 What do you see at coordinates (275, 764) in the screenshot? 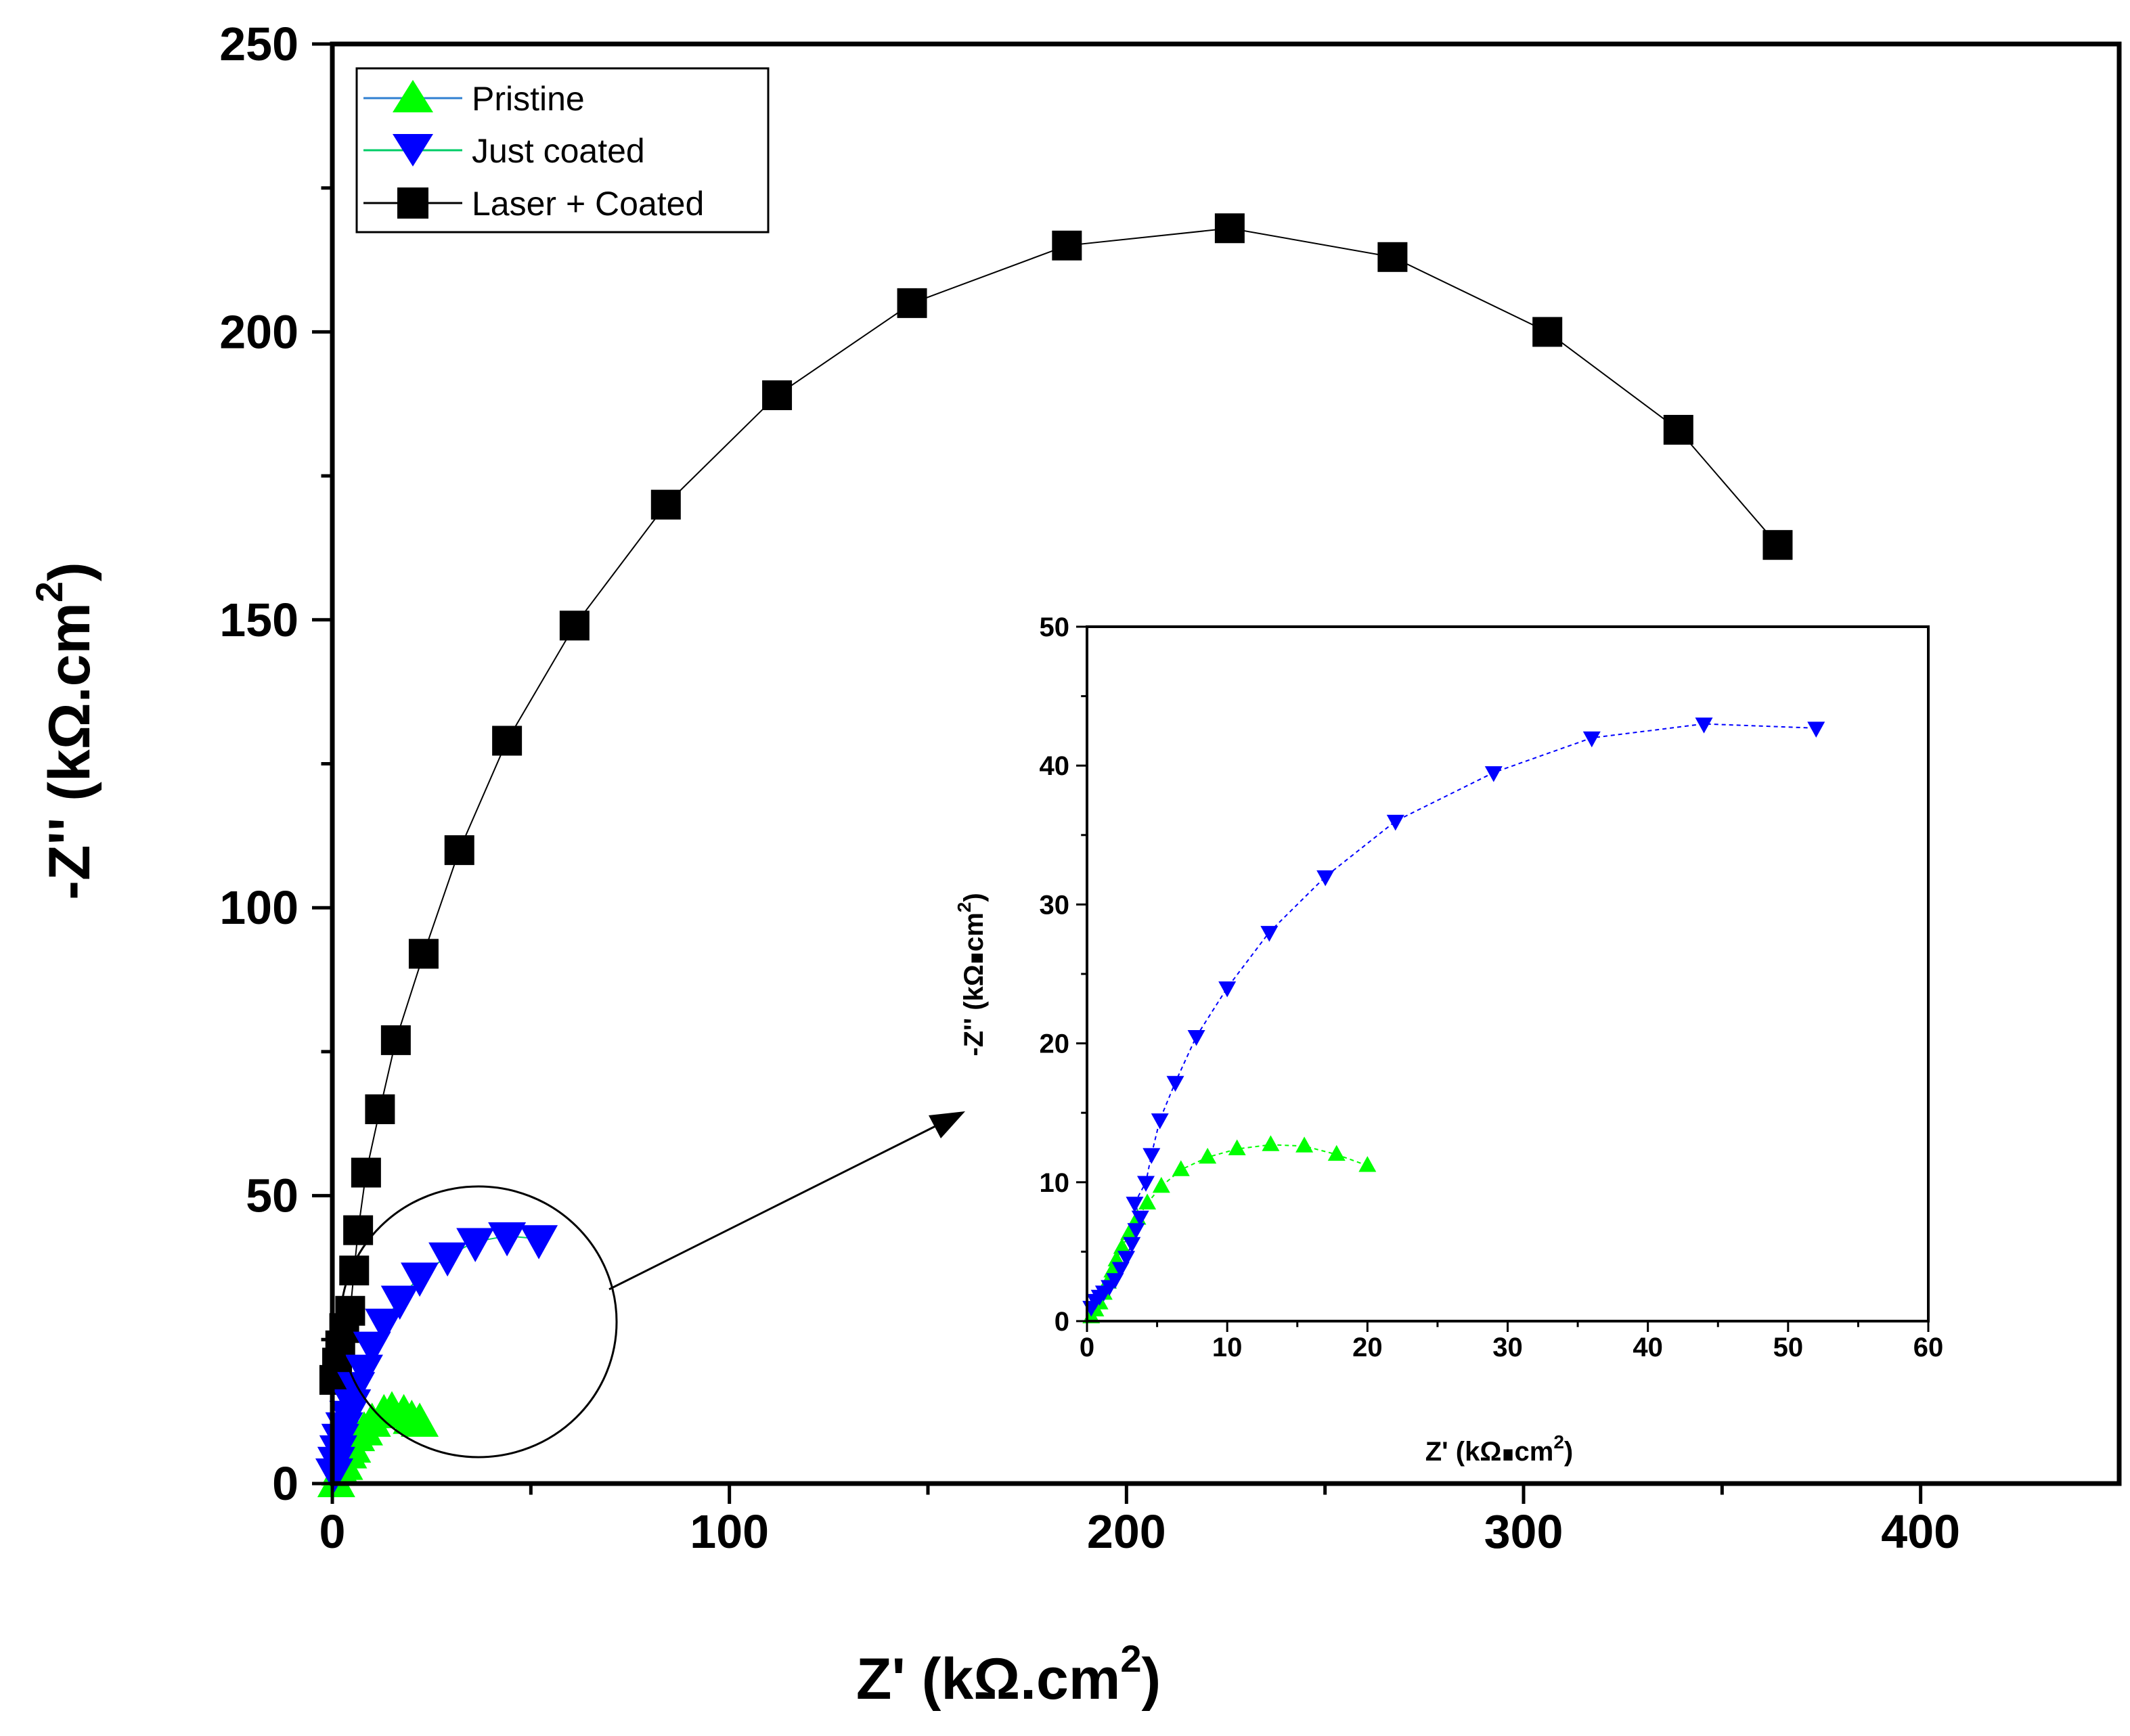
I see `main-y-ticks: 0 50 100 150 200 250` at bounding box center [275, 764].